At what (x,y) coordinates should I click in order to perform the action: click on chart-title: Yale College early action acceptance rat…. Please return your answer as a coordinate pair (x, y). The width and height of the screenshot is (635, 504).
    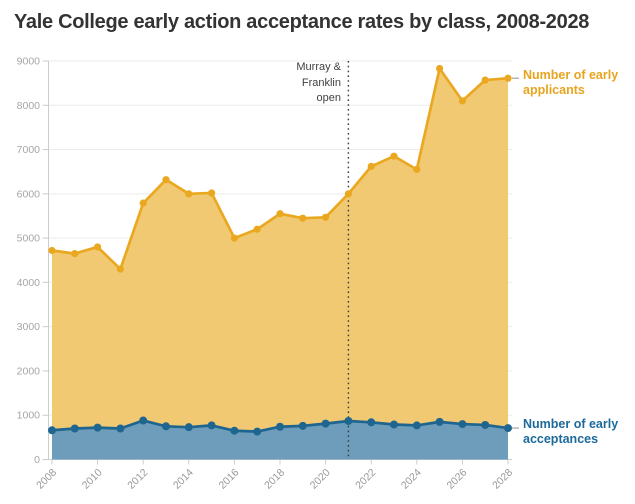
    Looking at the image, I should click on (302, 22).